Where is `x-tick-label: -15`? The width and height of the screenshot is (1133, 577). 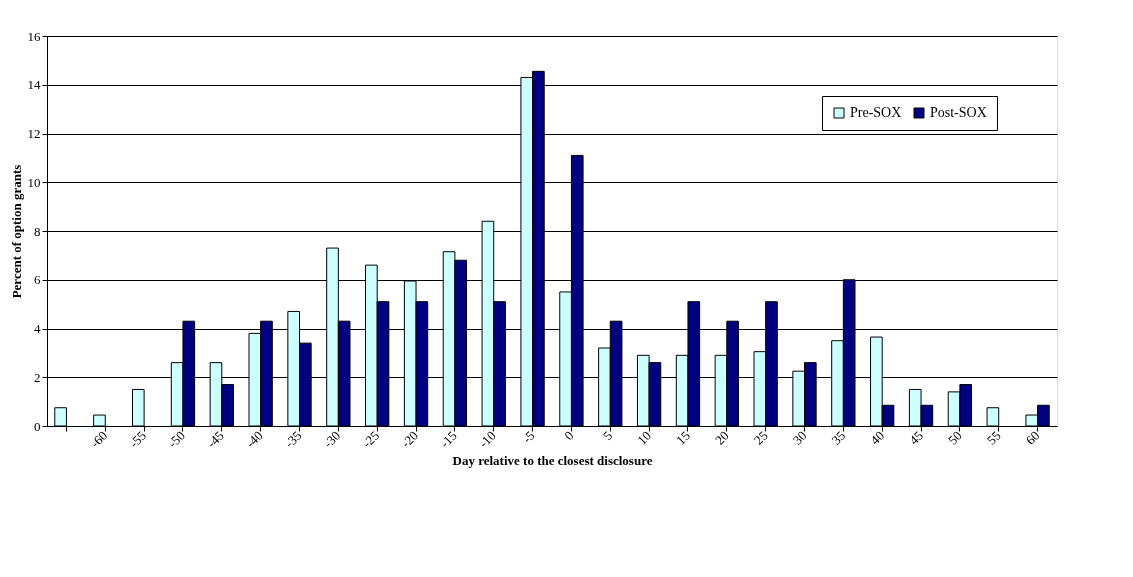 x-tick-label: -15 is located at coordinates (448, 439).